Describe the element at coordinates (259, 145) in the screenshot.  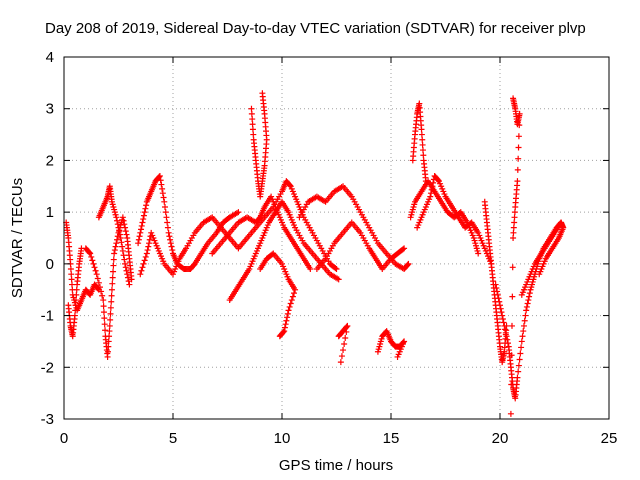
I see `series-track-i` at that location.